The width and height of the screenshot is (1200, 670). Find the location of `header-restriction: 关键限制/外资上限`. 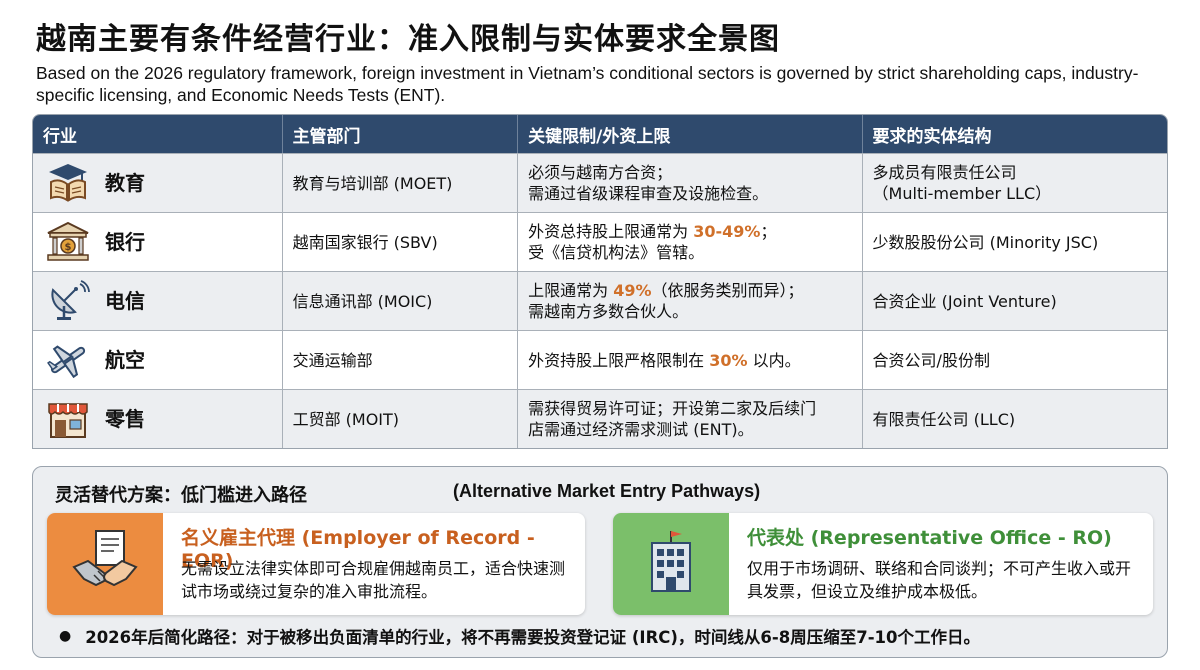

header-restriction: 关键限制/外资上限 is located at coordinates (690, 134).